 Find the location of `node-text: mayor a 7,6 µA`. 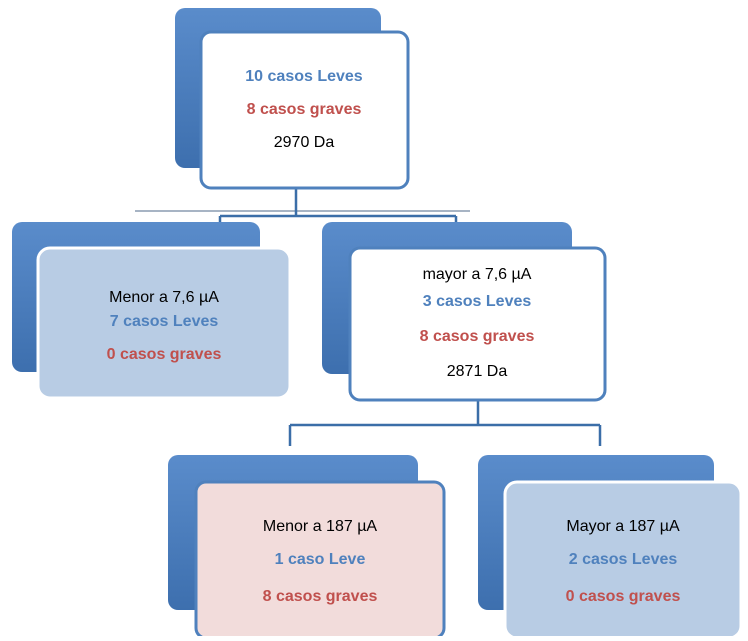

node-text: mayor a 7,6 µA is located at coordinates (477, 274).